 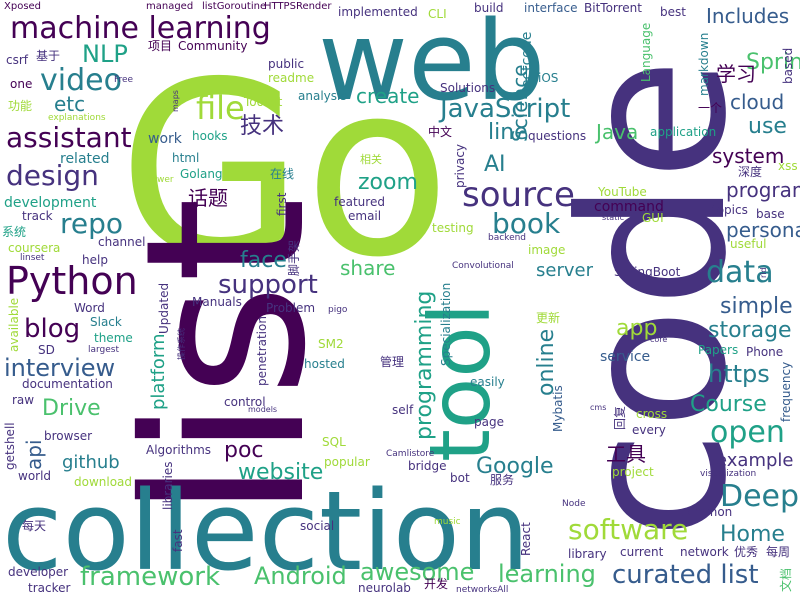 I want to click on word-youtube: YouTube, so click(x=622, y=192).